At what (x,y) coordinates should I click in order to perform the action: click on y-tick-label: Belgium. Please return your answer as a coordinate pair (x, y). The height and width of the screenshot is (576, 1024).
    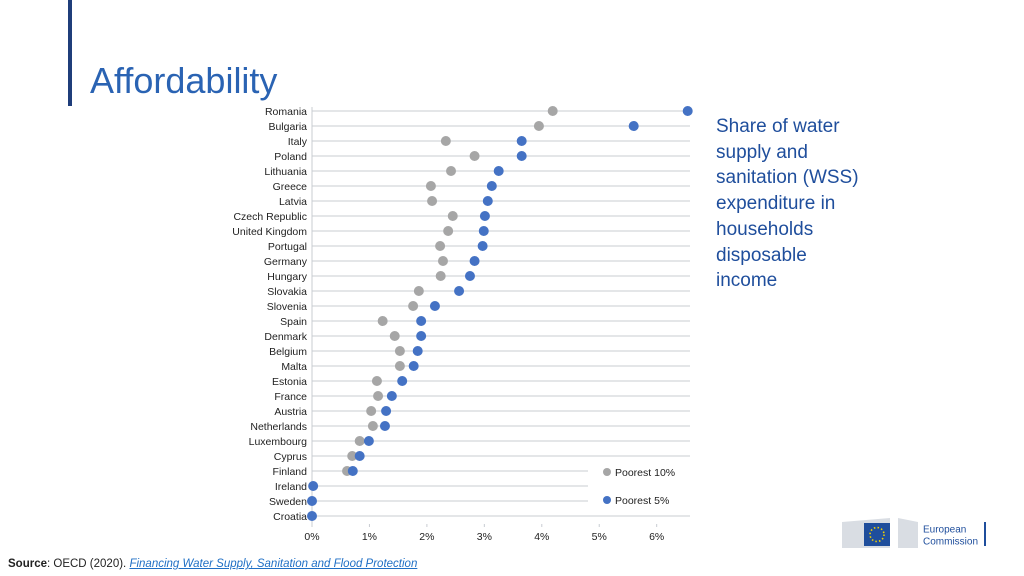
    Looking at the image, I should click on (288, 352).